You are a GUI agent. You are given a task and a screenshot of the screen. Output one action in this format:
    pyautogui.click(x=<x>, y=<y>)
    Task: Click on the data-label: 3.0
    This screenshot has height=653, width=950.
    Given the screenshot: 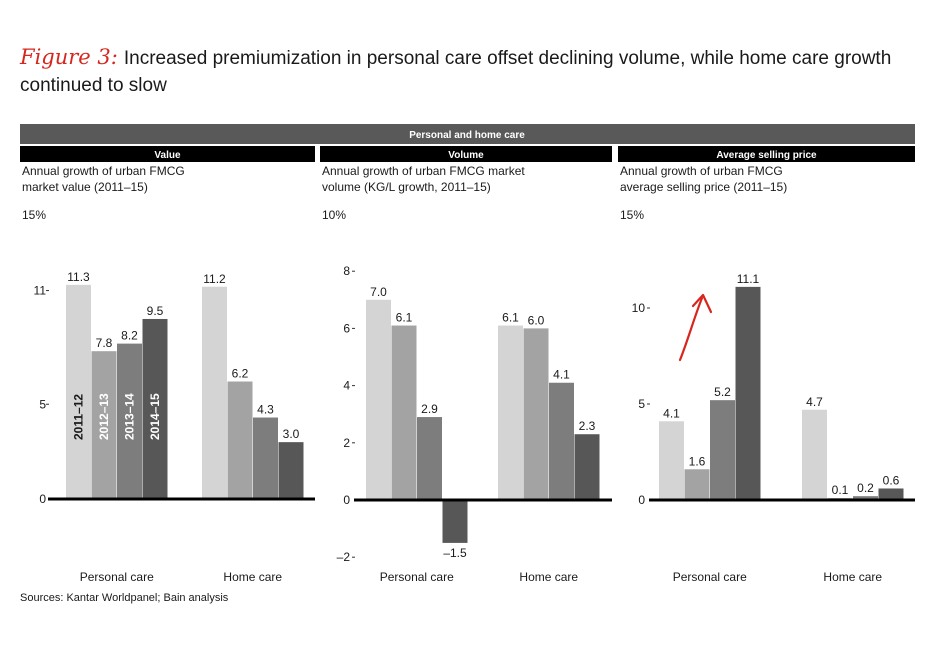 What is the action you would take?
    pyautogui.click(x=291, y=434)
    